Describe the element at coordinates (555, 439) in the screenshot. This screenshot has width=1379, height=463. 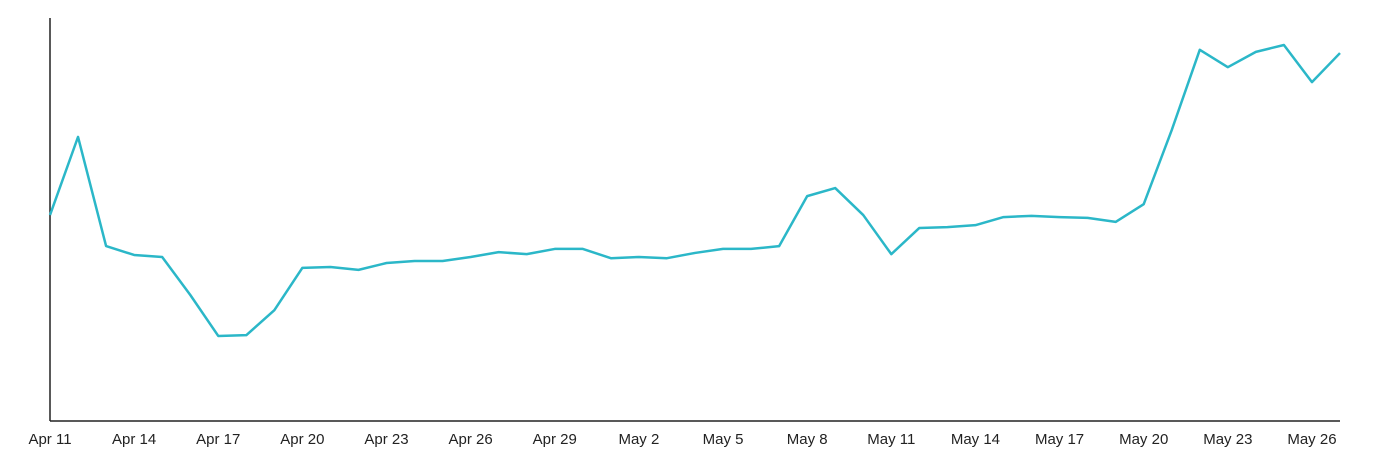
I see `x-tick-label: Apr 29` at that location.